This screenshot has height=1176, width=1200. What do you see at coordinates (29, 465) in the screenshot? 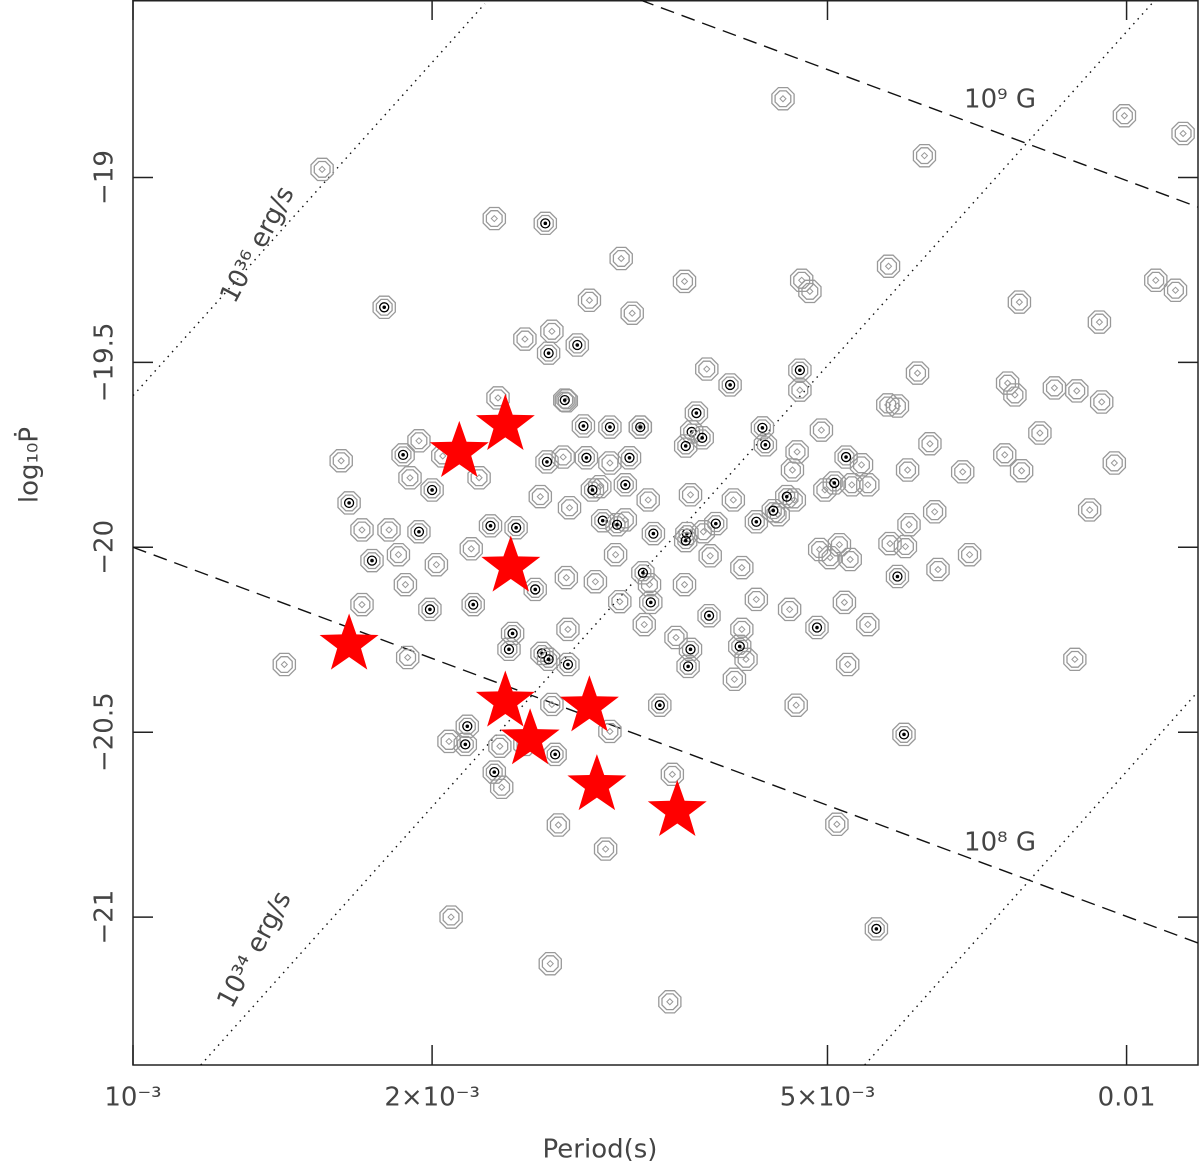
I see `y-axis-label: log₁₀Ṗ` at bounding box center [29, 465].